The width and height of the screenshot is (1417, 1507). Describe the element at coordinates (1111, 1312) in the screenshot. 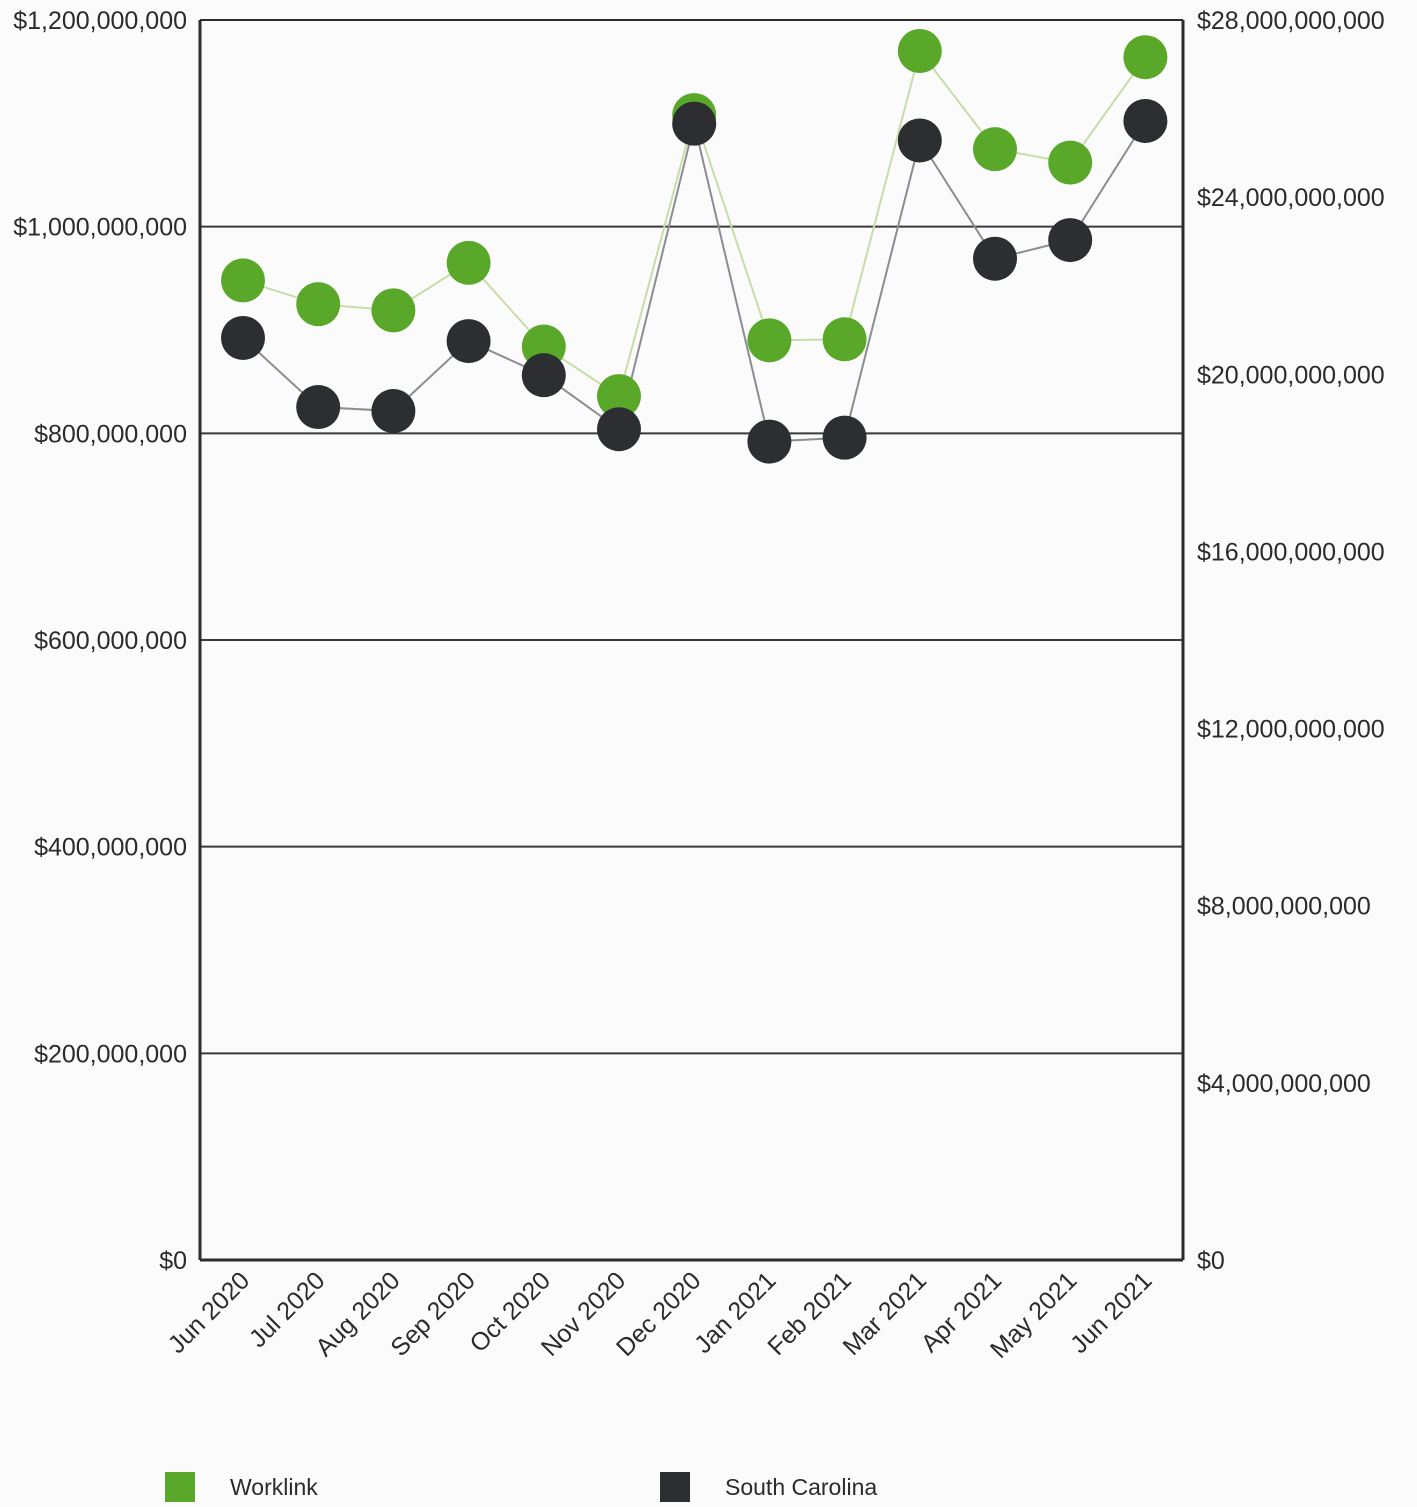

I see `x-axis-tick-label: Jun 2021` at that location.